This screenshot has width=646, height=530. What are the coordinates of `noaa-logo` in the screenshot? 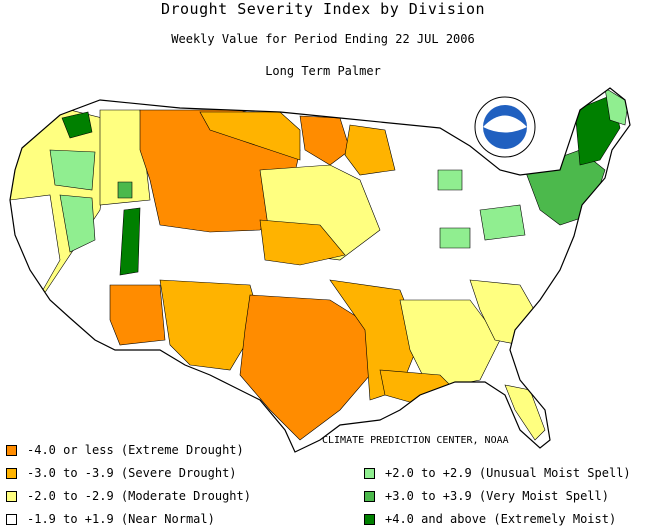 It's located at (505, 127).